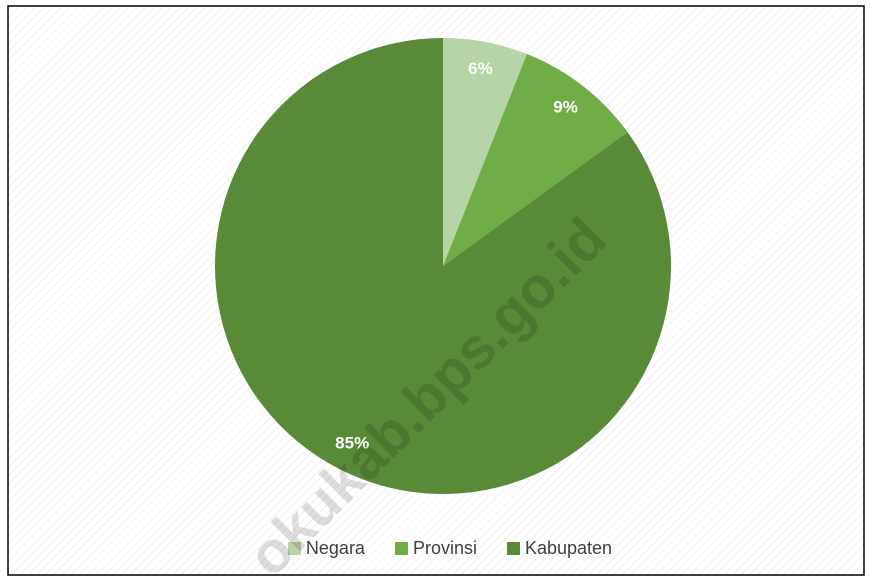 This screenshot has height=583, width=871. I want to click on legend: Negara Provinsi Kabupaten, so click(449, 548).